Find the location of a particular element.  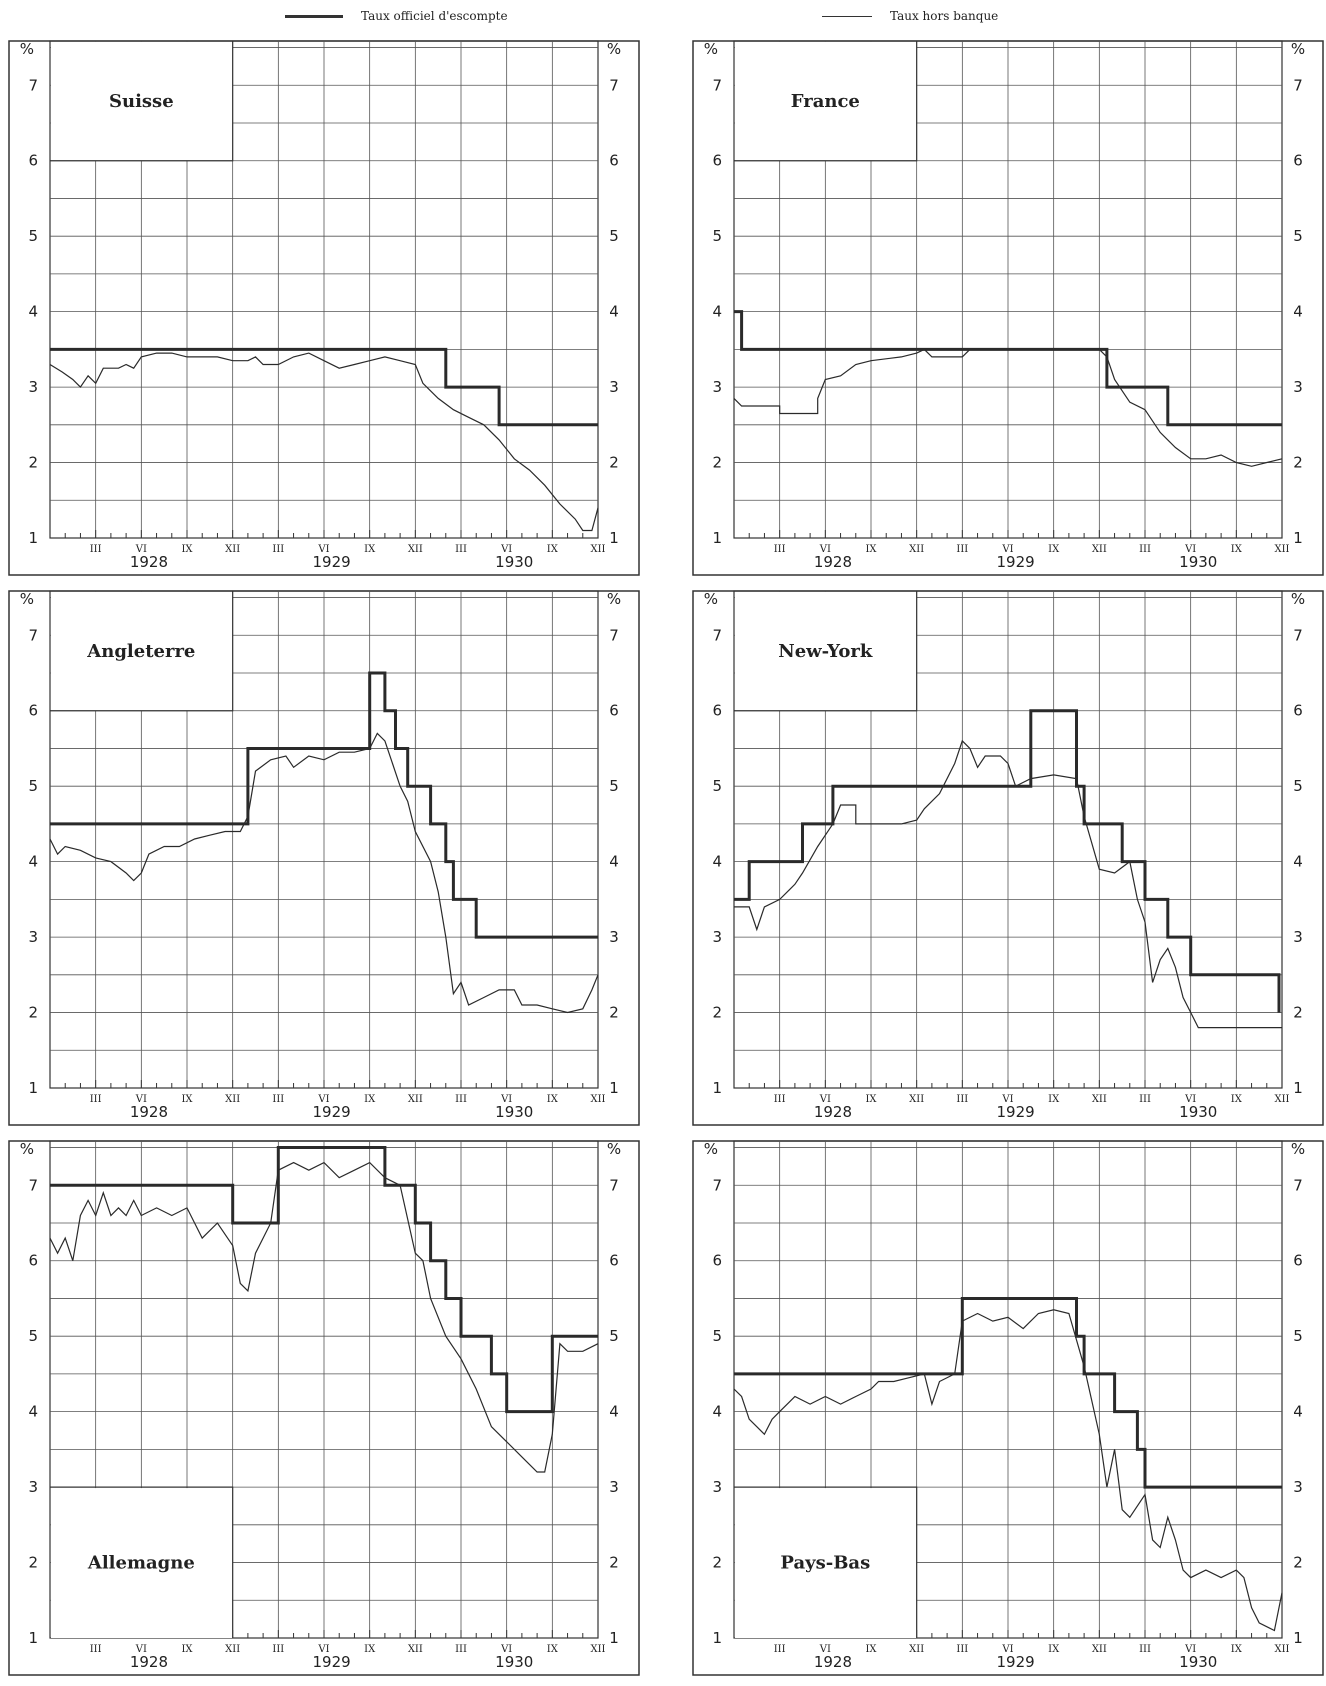

legend-market: Taux hors banque is located at coordinates (910, 16).